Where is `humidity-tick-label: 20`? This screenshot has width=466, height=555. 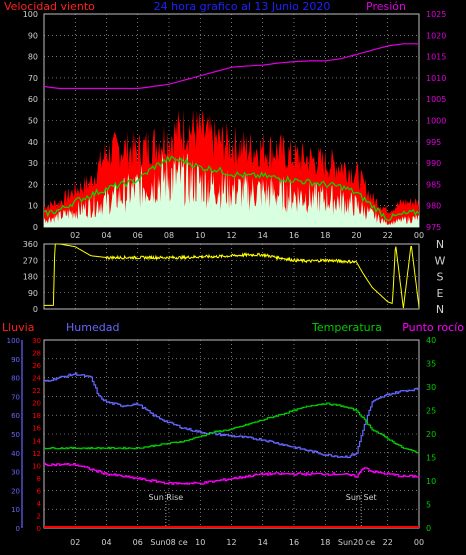
humidity-tick-label: 20 is located at coordinates (15, 491).